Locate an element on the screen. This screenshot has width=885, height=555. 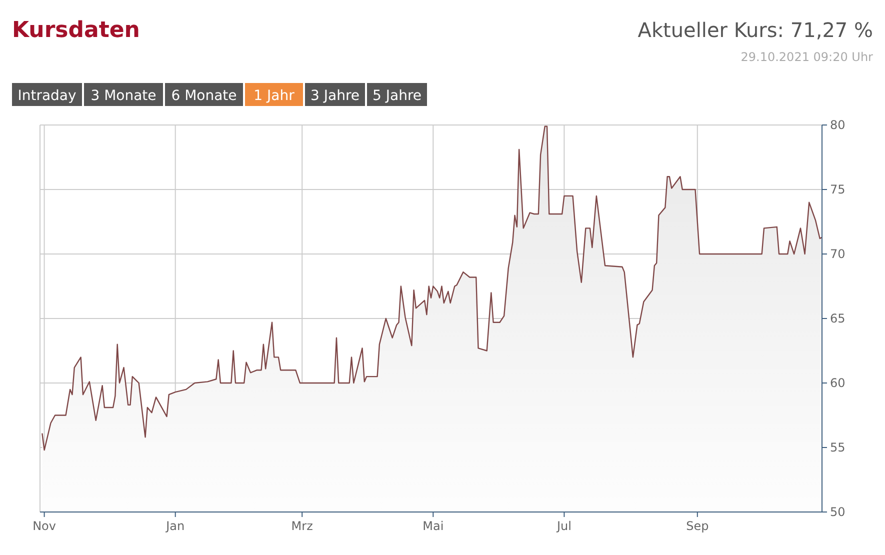
chart-title: Kursdaten is located at coordinates (76, 30).